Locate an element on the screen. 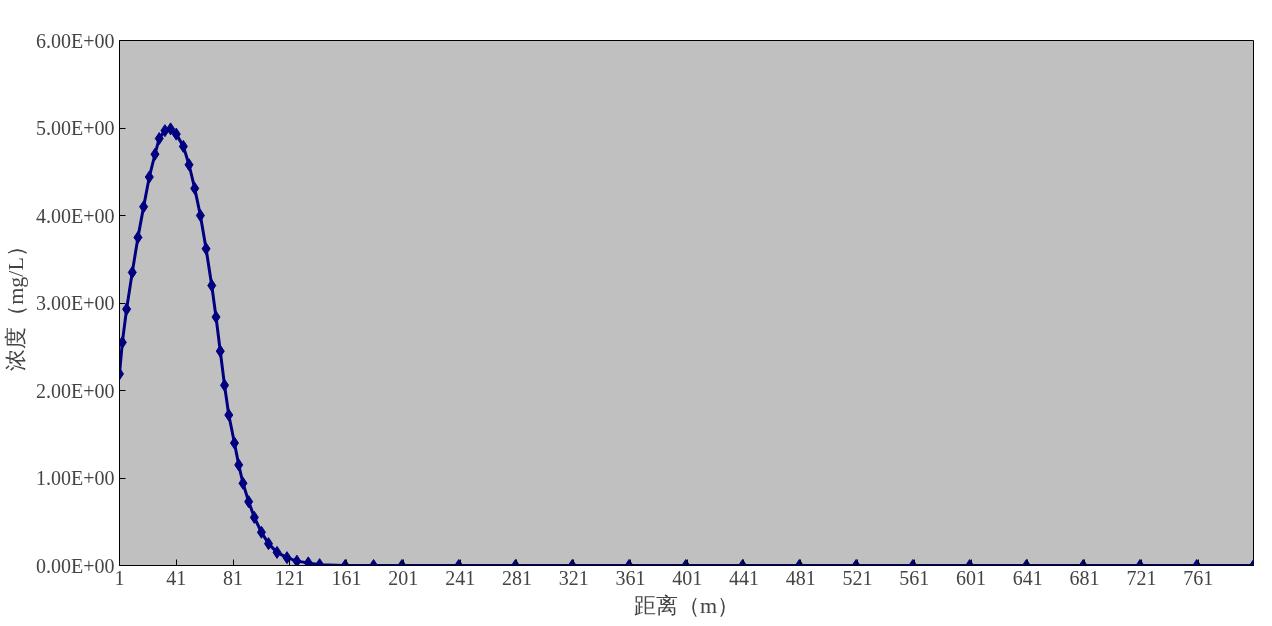 Image resolution: width=1272 pixels, height=626 pixels. x-axis-title: 距离（m） is located at coordinates (686, 605).